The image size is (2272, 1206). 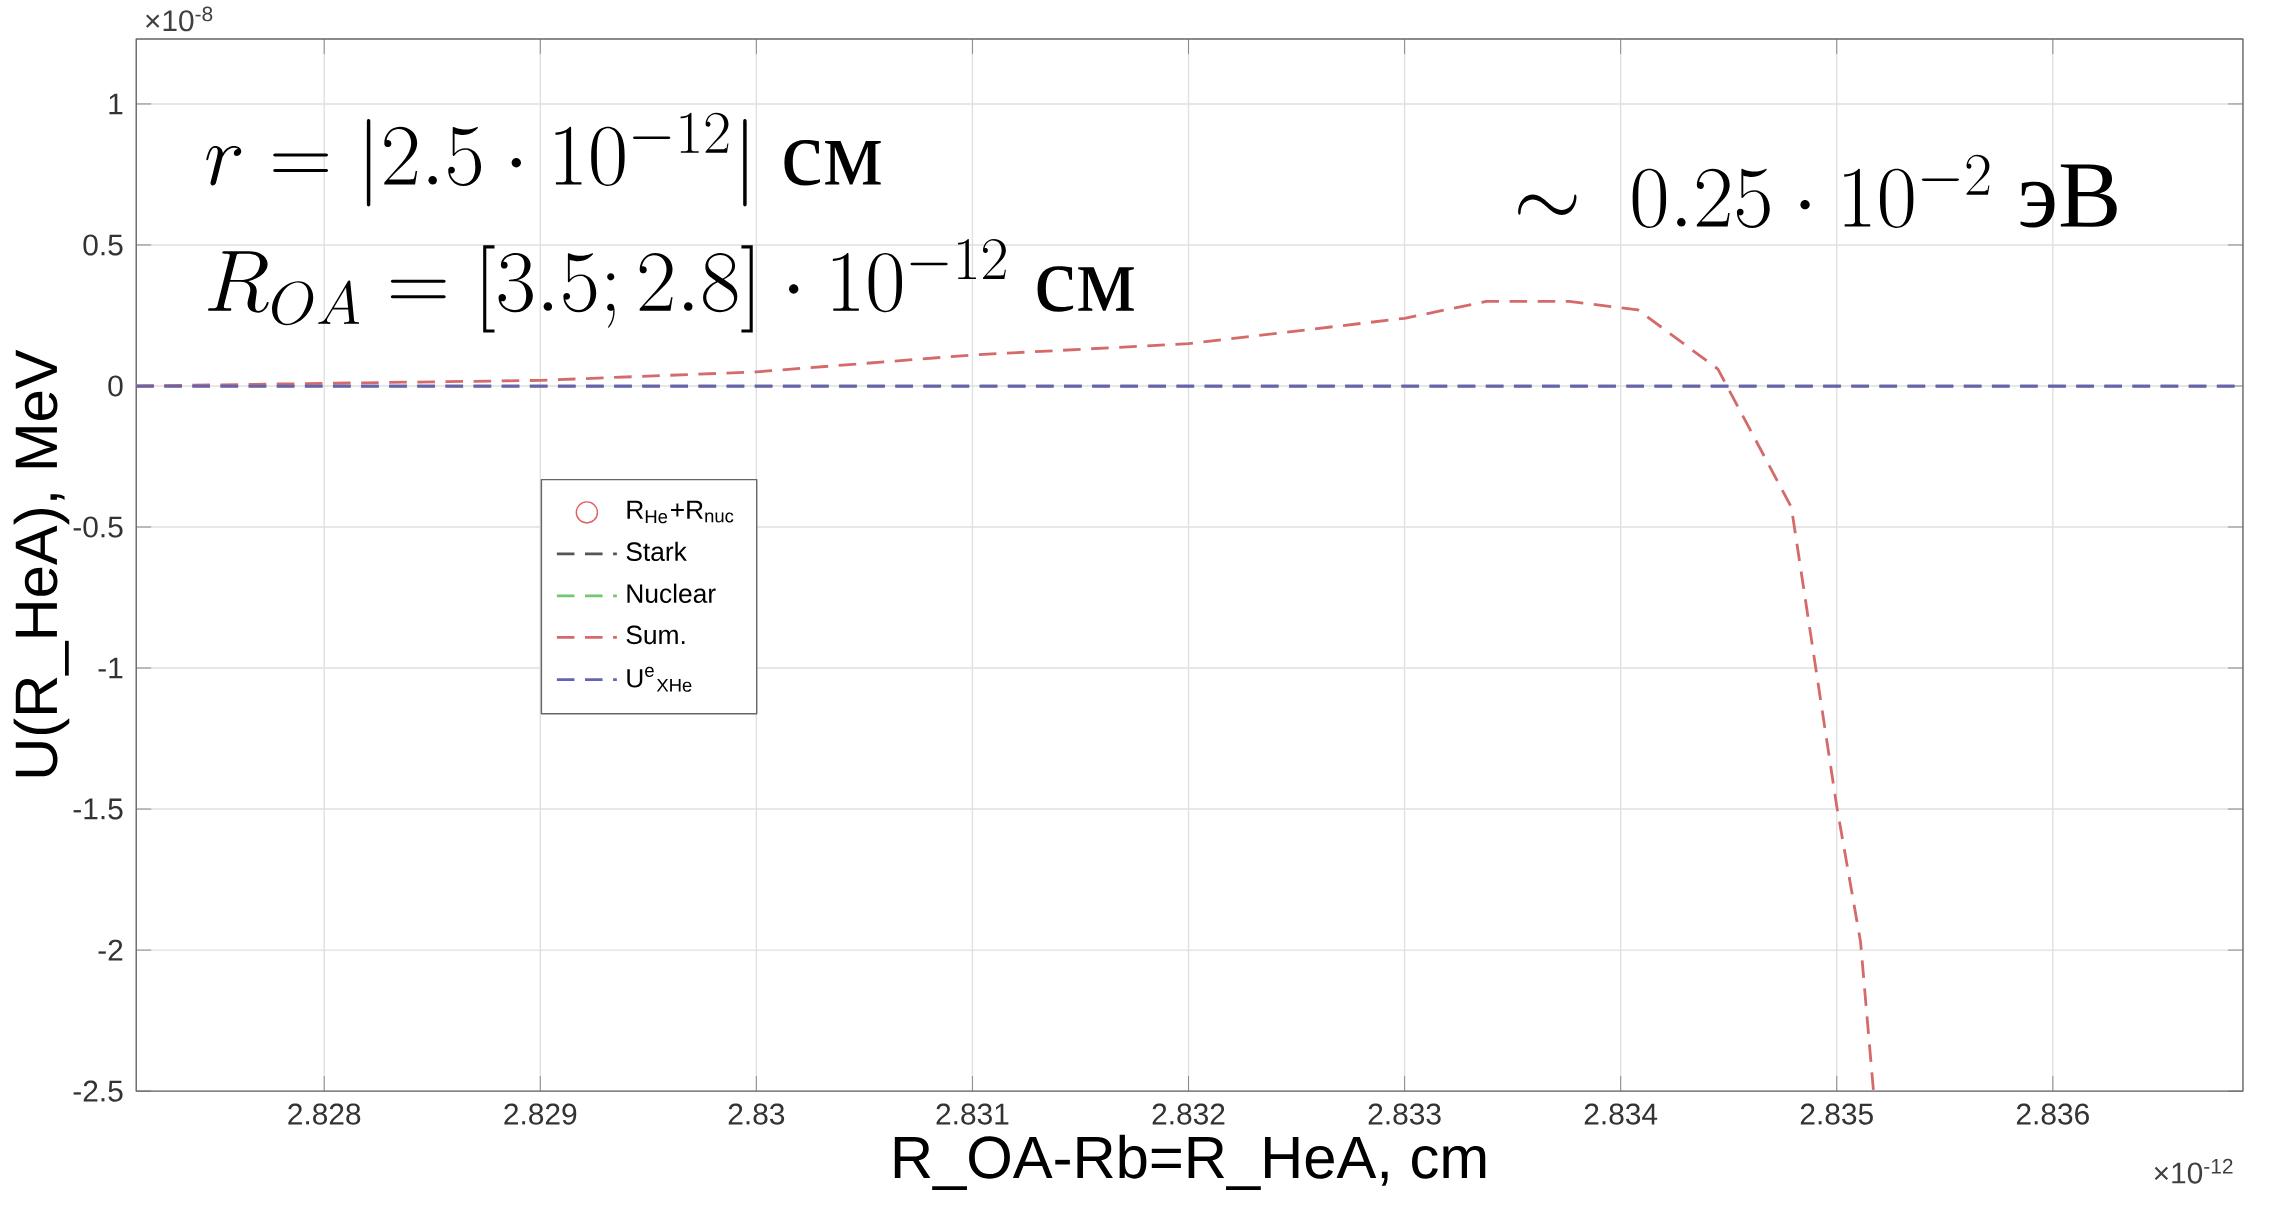 I want to click on x-tick-label: 2.833, so click(x=1404, y=1114).